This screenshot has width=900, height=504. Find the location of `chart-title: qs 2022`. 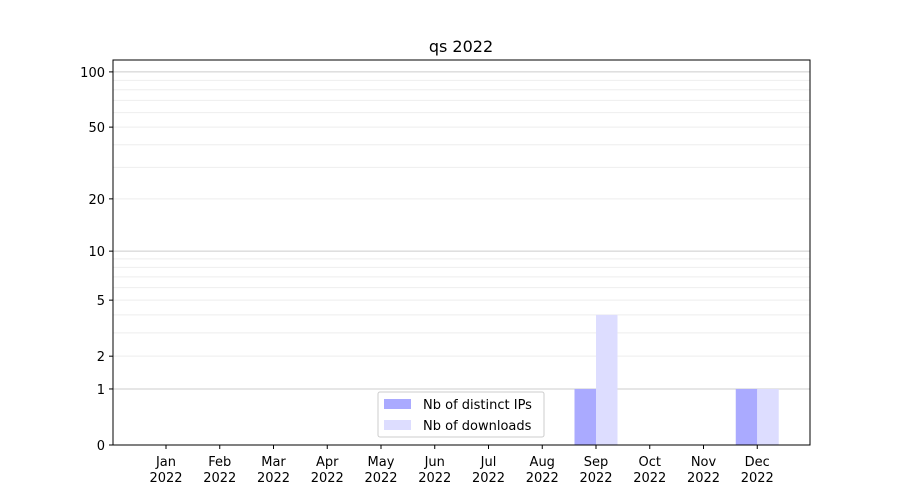

chart-title: qs 2022 is located at coordinates (461, 46).